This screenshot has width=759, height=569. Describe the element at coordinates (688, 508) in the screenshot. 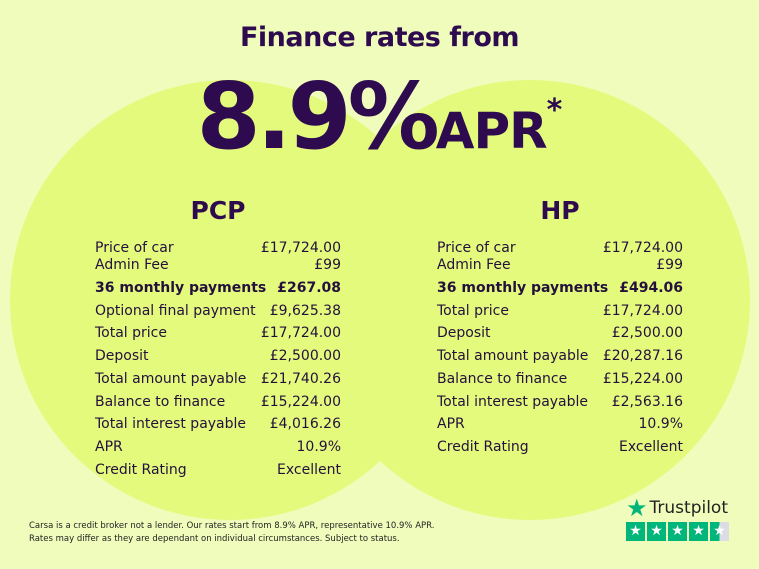

I see `trustpilot-label: Trustpilot` at that location.